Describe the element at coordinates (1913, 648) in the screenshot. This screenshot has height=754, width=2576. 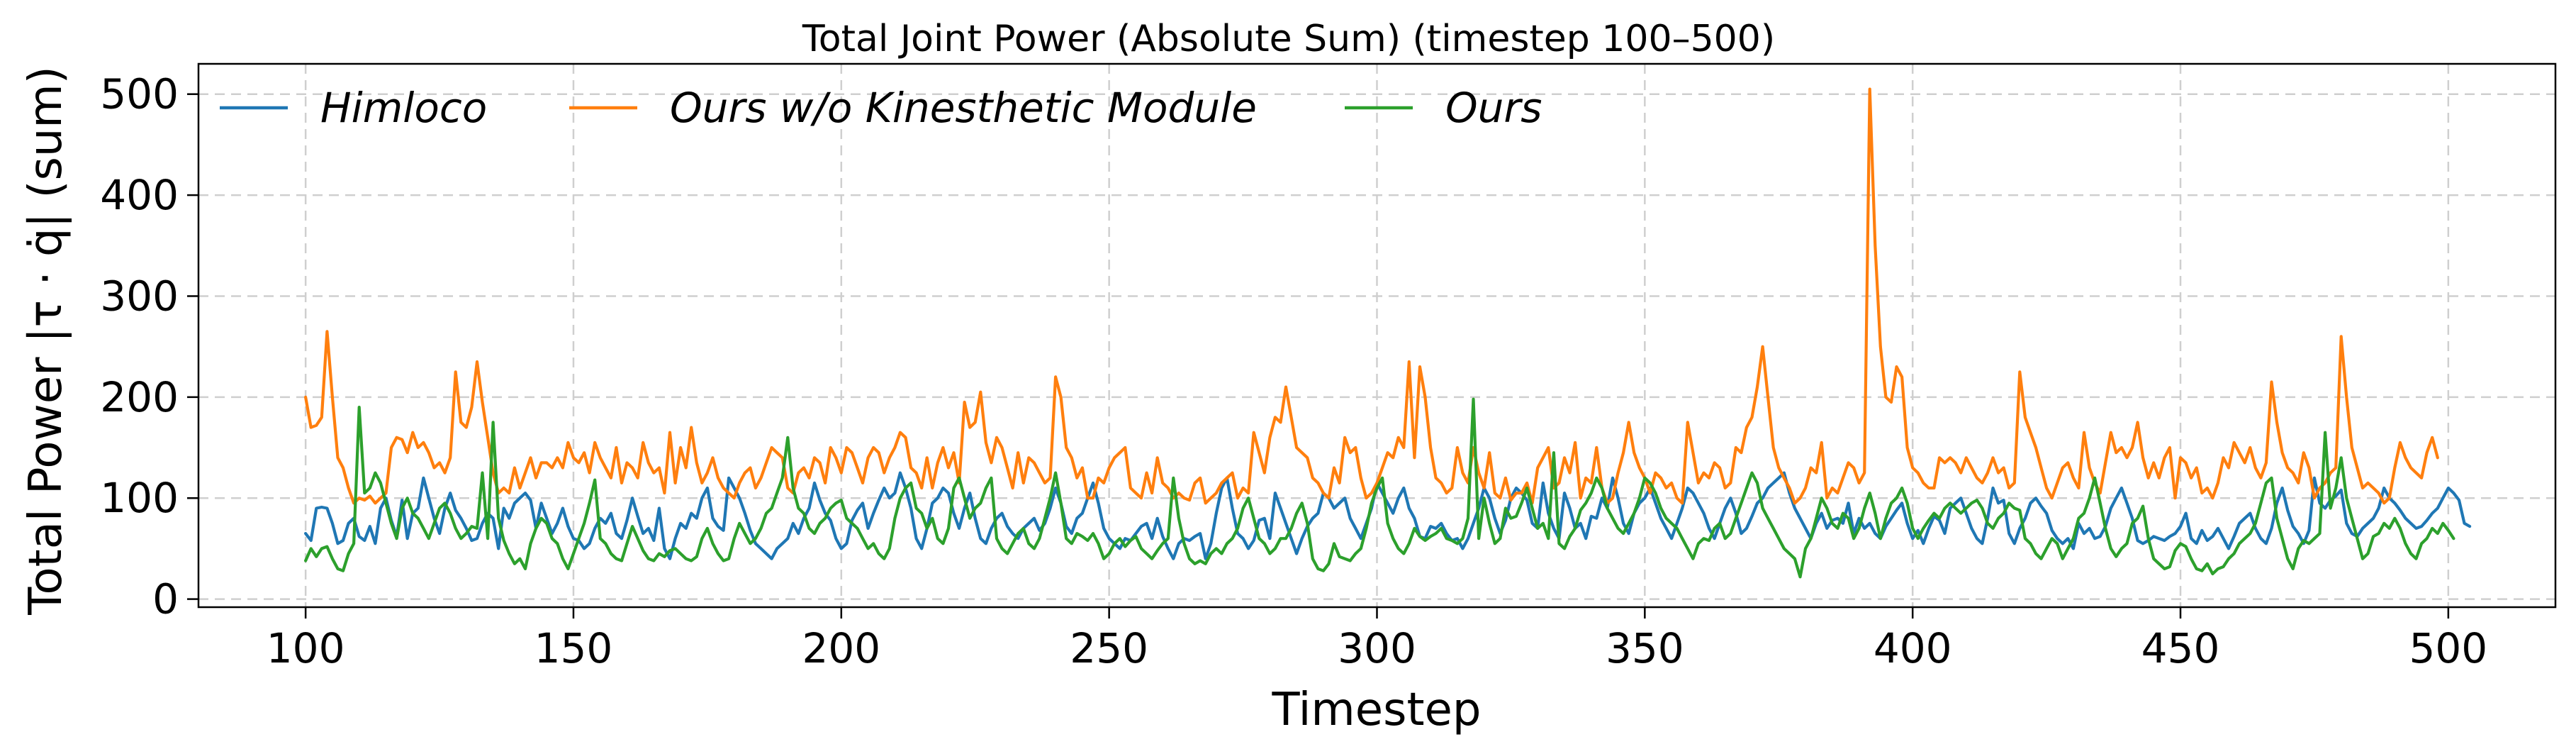
I see `x-tick-label: 400` at that location.